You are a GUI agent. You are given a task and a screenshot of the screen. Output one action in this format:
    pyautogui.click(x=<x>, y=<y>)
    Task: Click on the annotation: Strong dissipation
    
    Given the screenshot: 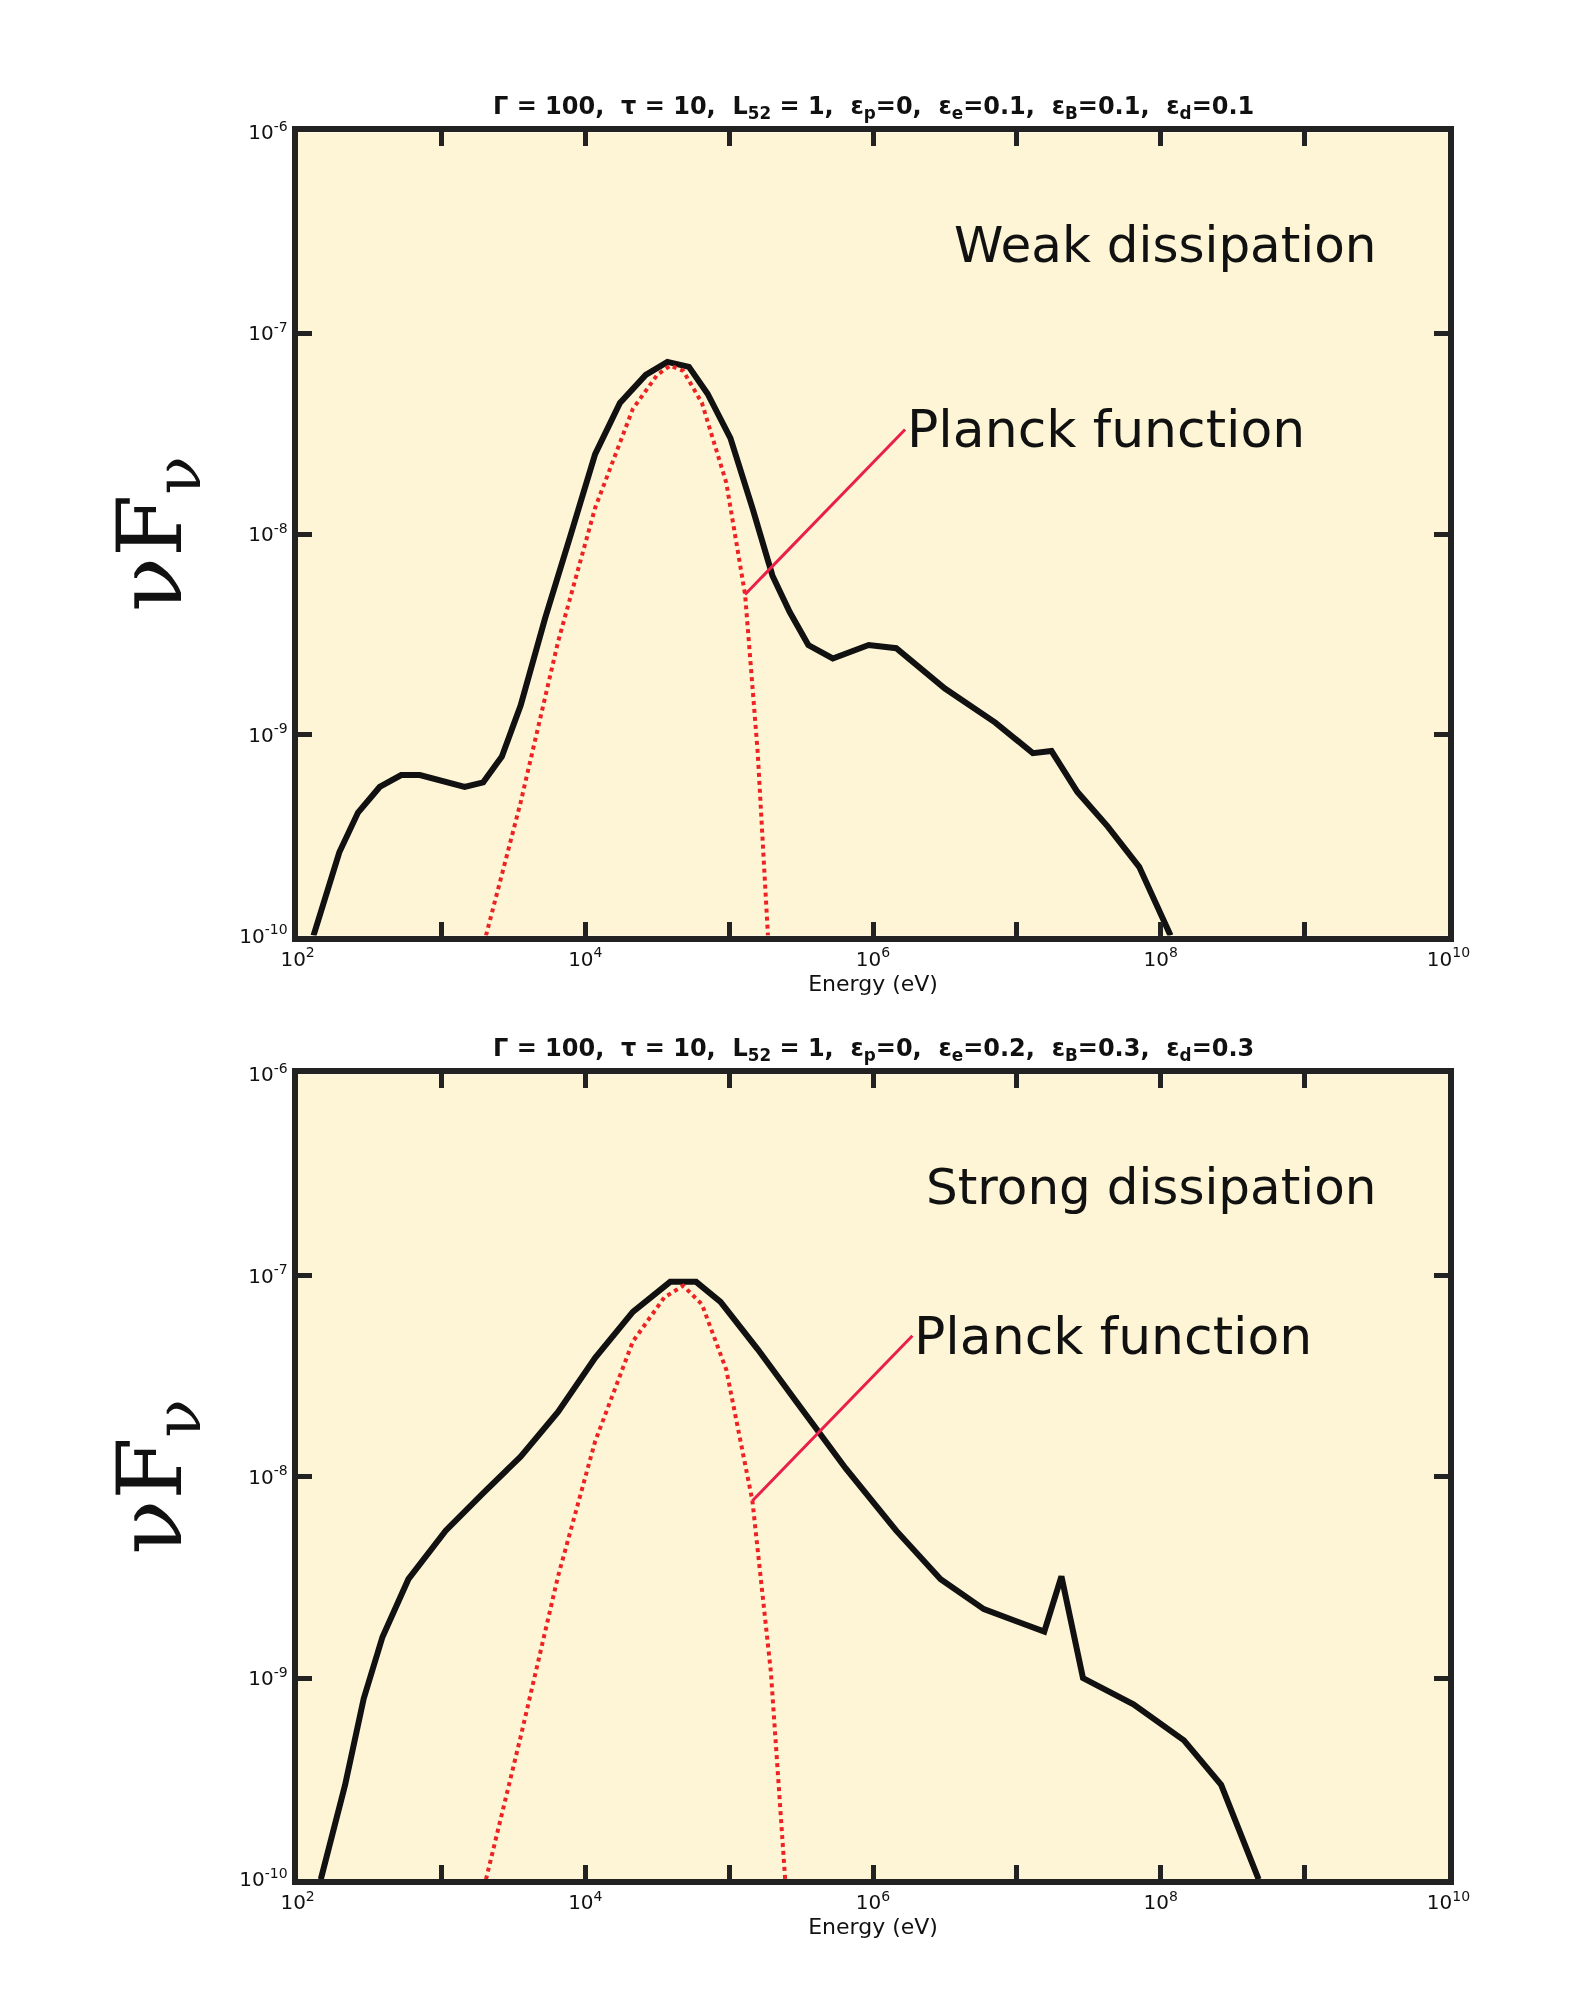 What is the action you would take?
    pyautogui.click(x=1151, y=1187)
    